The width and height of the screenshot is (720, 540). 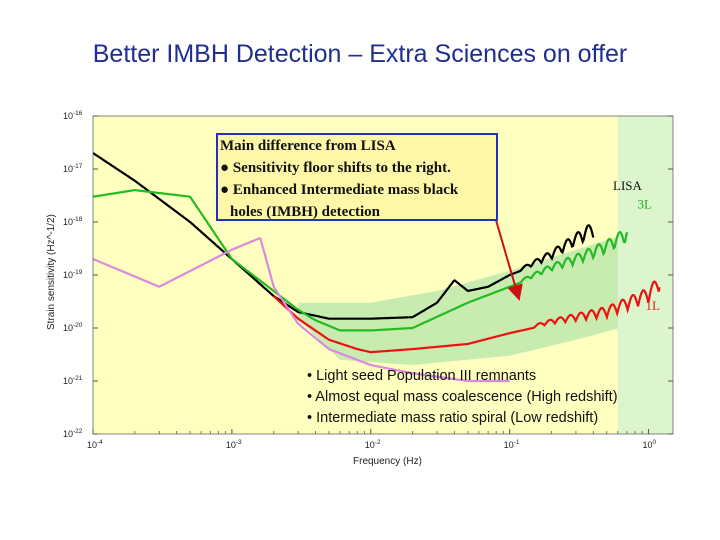 I want to click on y-tick-label: 10-22, so click(x=73, y=433).